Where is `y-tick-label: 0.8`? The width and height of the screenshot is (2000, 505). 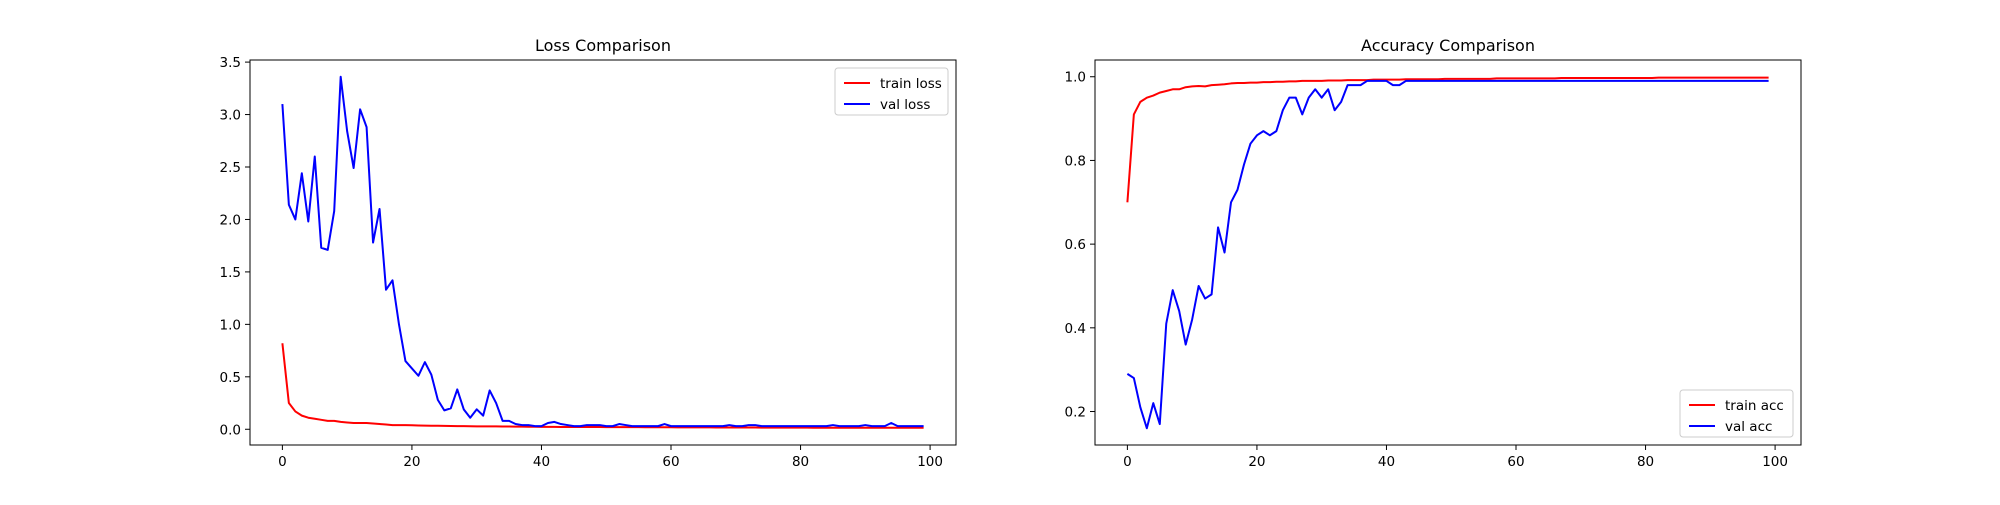 y-tick-label: 0.8 is located at coordinates (1075, 161).